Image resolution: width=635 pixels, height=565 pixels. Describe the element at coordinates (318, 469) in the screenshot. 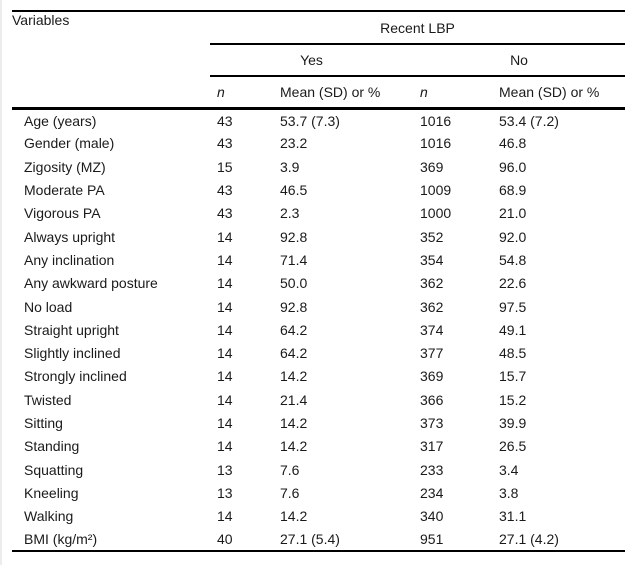

I see `table-row: Squatting 13 7.6 233 3.4` at that location.